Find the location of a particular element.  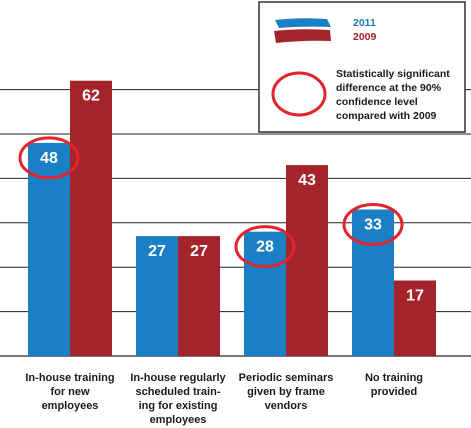

bar-value-2011-3: 33 is located at coordinates (373, 224).